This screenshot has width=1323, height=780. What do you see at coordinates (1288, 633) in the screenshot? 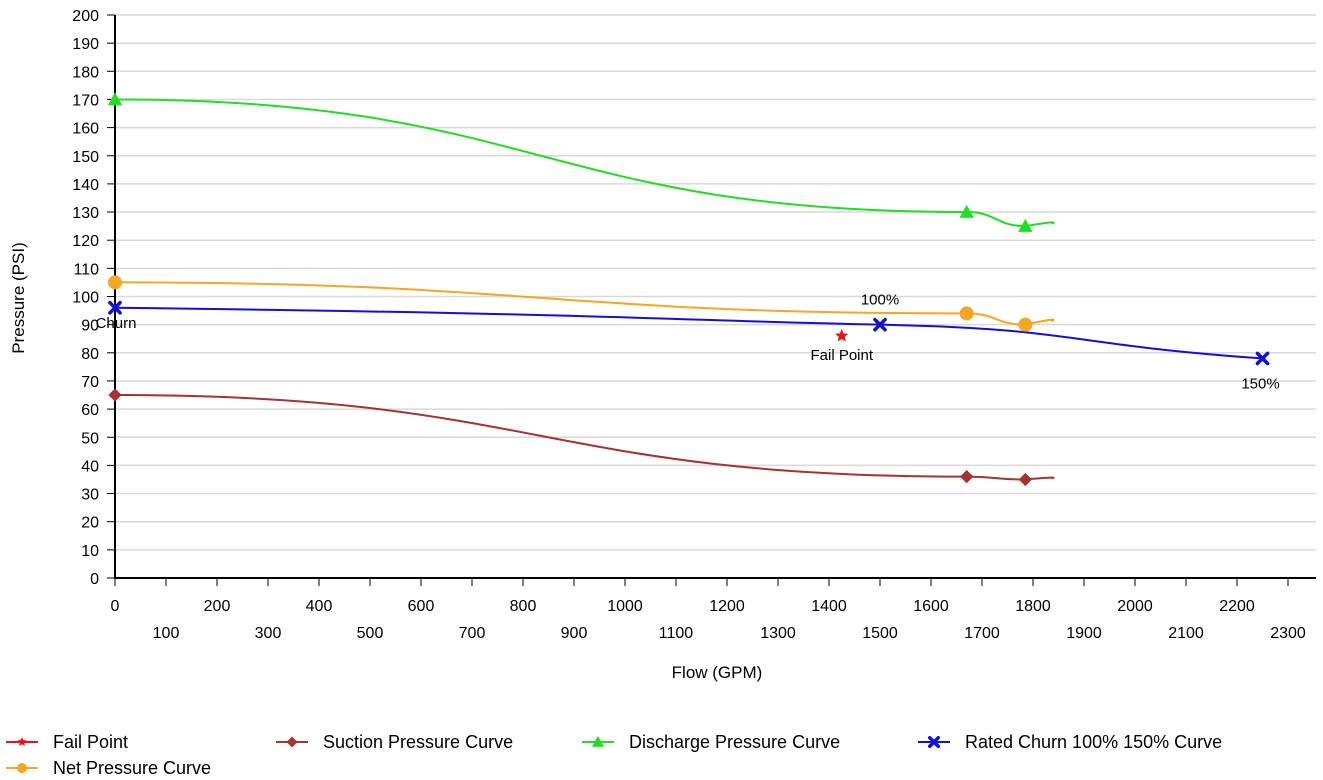
I see `x-tick-label: 2300` at bounding box center [1288, 633].